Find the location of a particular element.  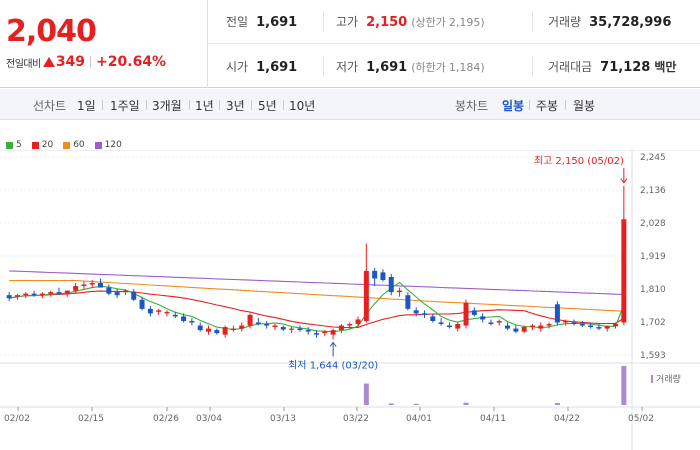

candle-weekly: 주봉 is located at coordinates (547, 106).